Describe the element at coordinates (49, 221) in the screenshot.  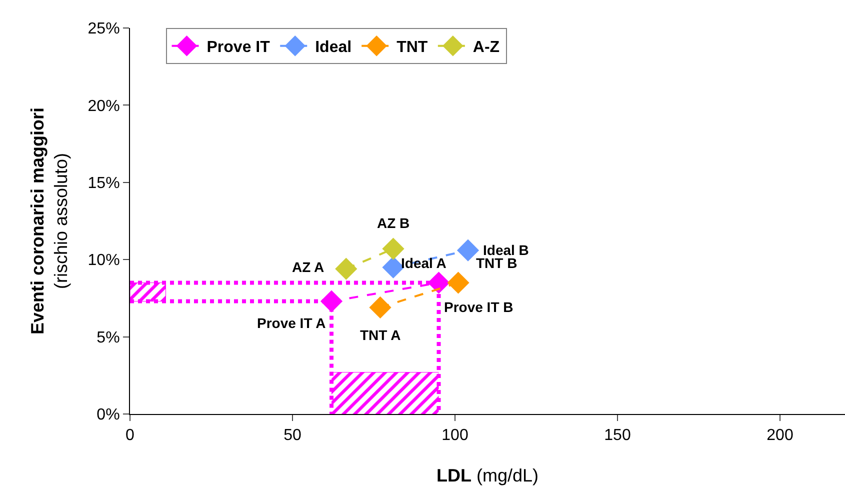
I see `y-axis-title: Eventi coronarici maggiori (rischio assoluto)` at that location.